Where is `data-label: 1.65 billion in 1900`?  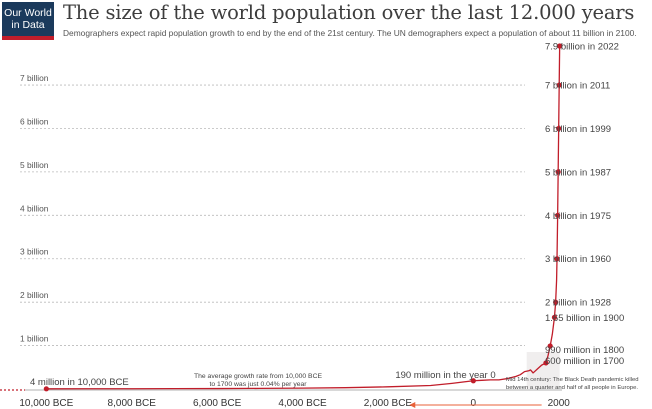
data-label: 1.65 billion in 1900 is located at coordinates (584, 318).